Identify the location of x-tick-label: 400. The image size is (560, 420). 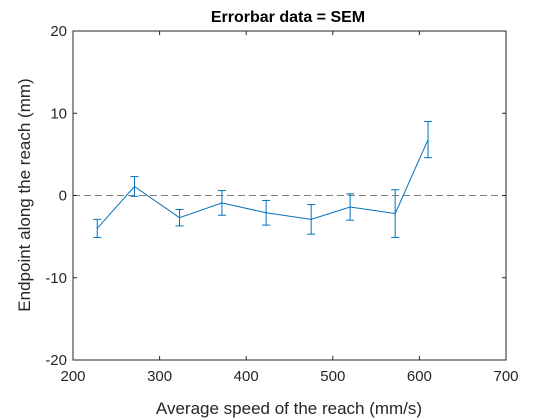
(246, 376).